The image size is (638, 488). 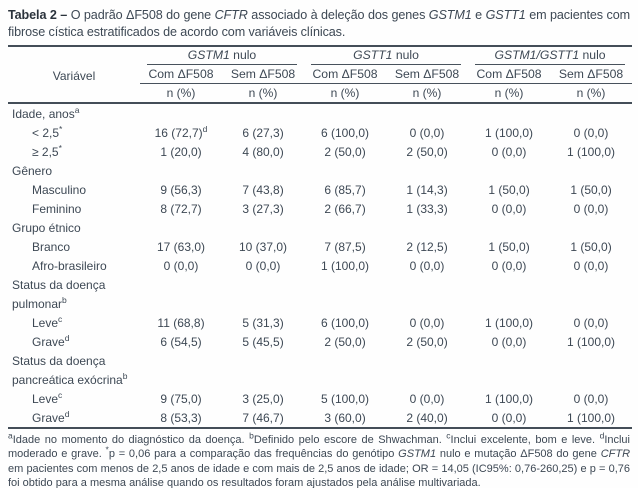 I want to click on cell-value: 5 (31,3), so click(x=263, y=322).